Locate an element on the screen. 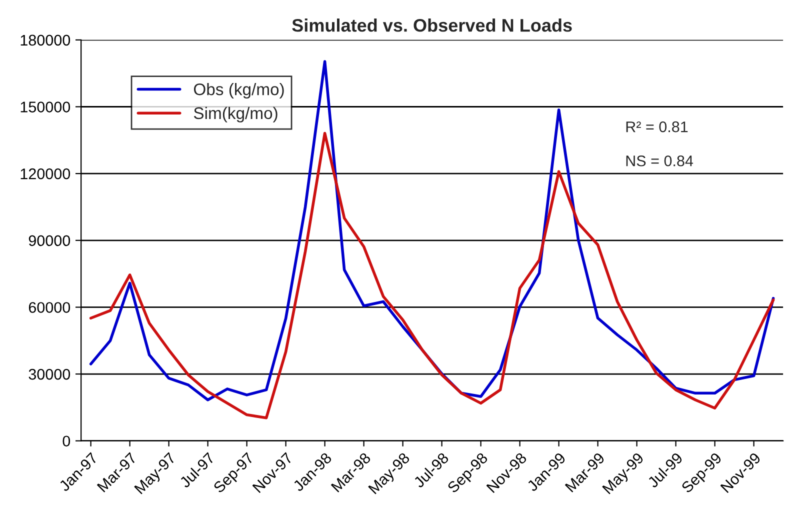 The height and width of the screenshot is (512, 787). legend-label: Sim(kg/mo) is located at coordinates (236, 114).